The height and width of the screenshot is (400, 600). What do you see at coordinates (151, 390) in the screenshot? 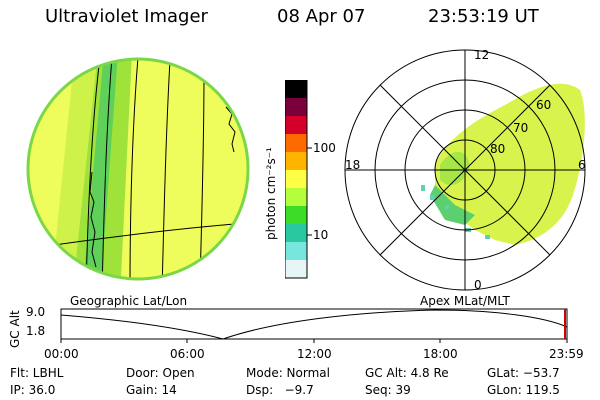
I see `info-gain: Gain: 14` at bounding box center [151, 390].